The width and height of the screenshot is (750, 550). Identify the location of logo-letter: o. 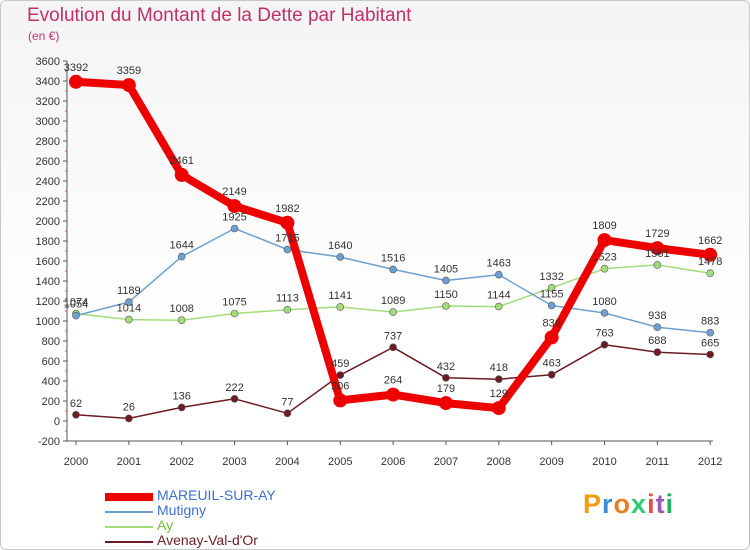
(622, 504).